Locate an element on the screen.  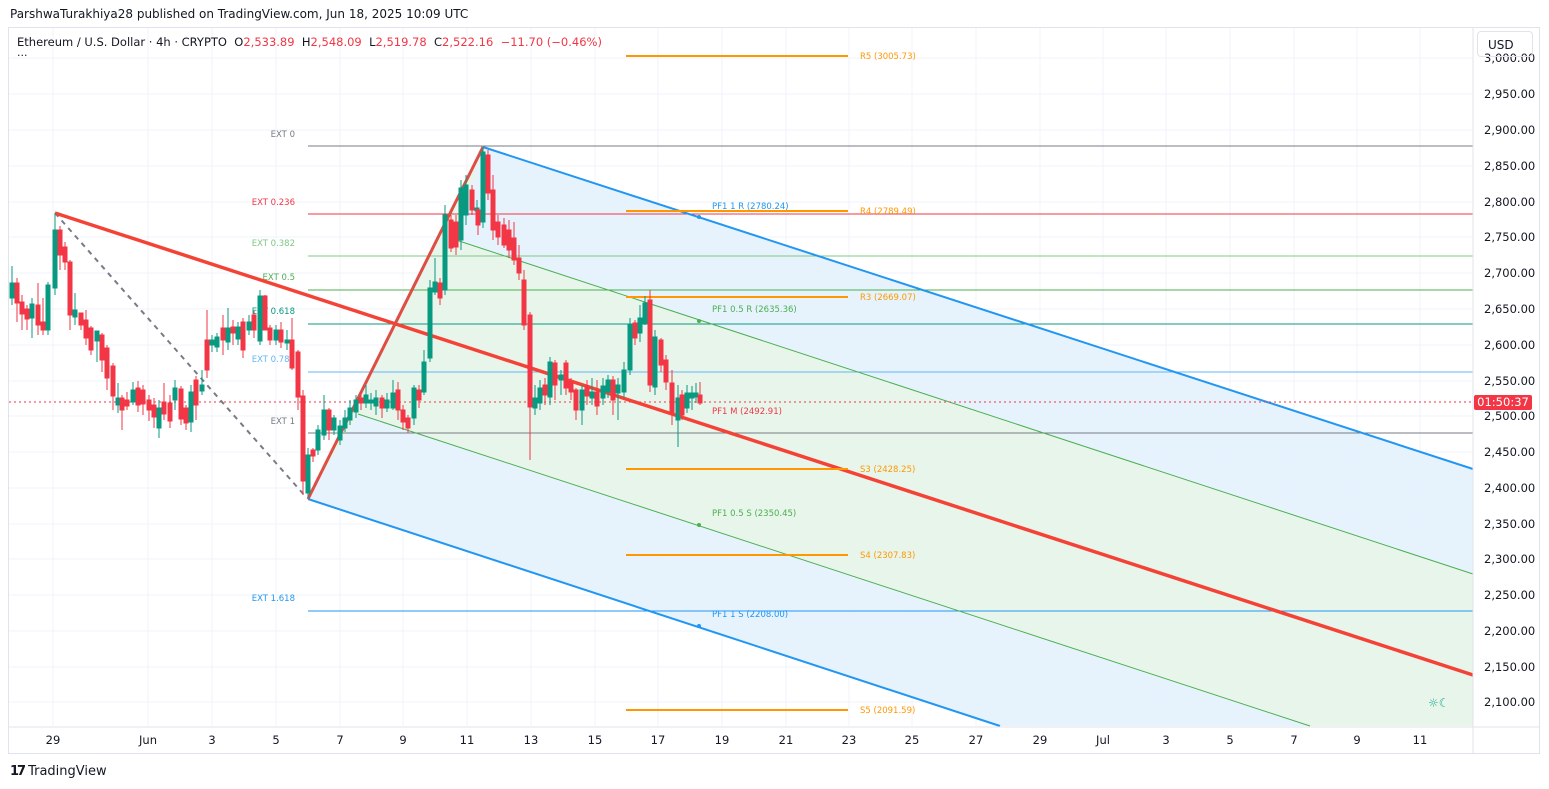
svg-text: PF1 M (2492.91) is located at coordinates (747, 412).